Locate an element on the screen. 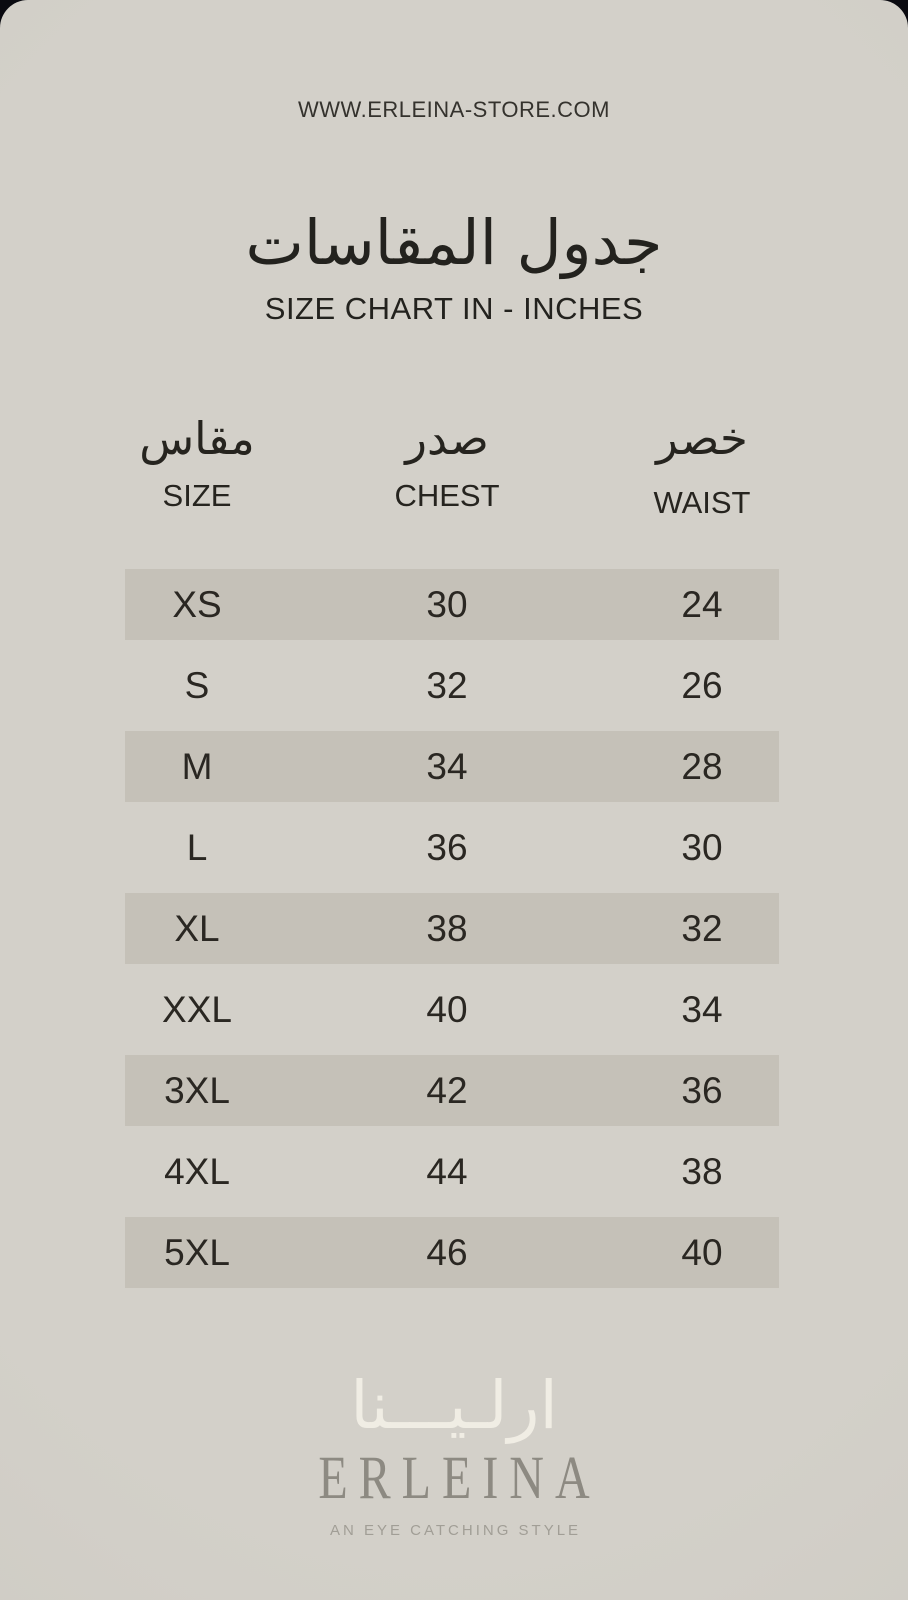  cell-waist: 38 is located at coordinates (702, 1171).